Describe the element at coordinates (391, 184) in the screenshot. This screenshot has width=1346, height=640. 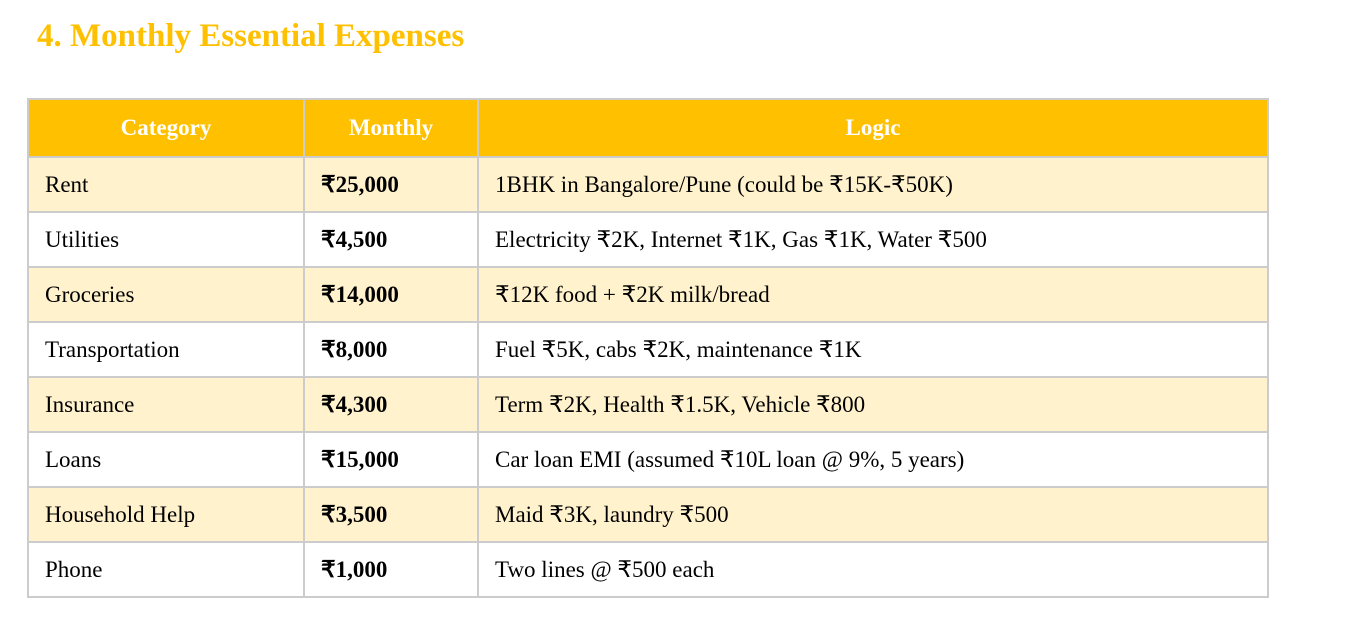
I see `monthly-cell: ₹25,000` at that location.